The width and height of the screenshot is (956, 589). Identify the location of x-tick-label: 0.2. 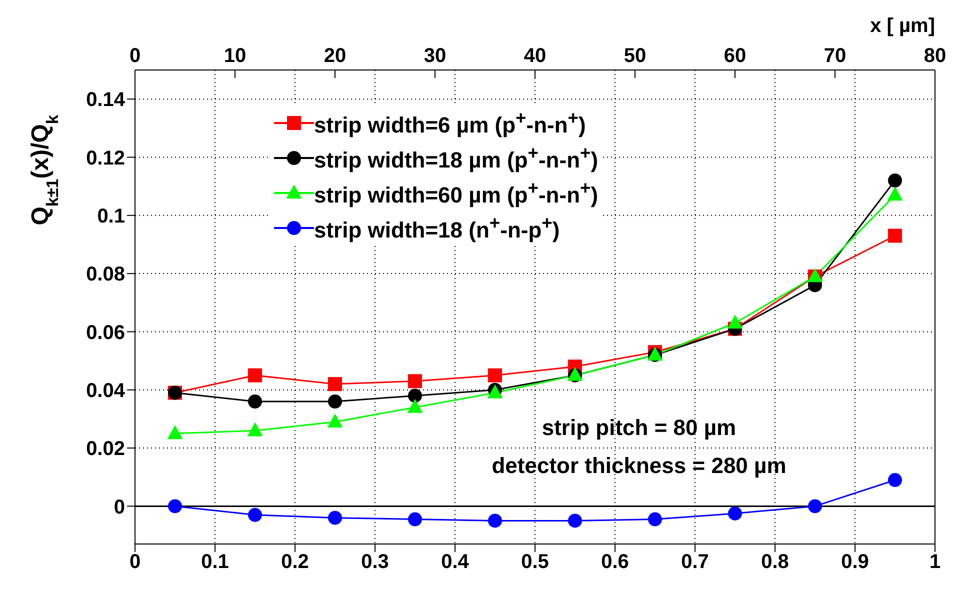
(295, 562).